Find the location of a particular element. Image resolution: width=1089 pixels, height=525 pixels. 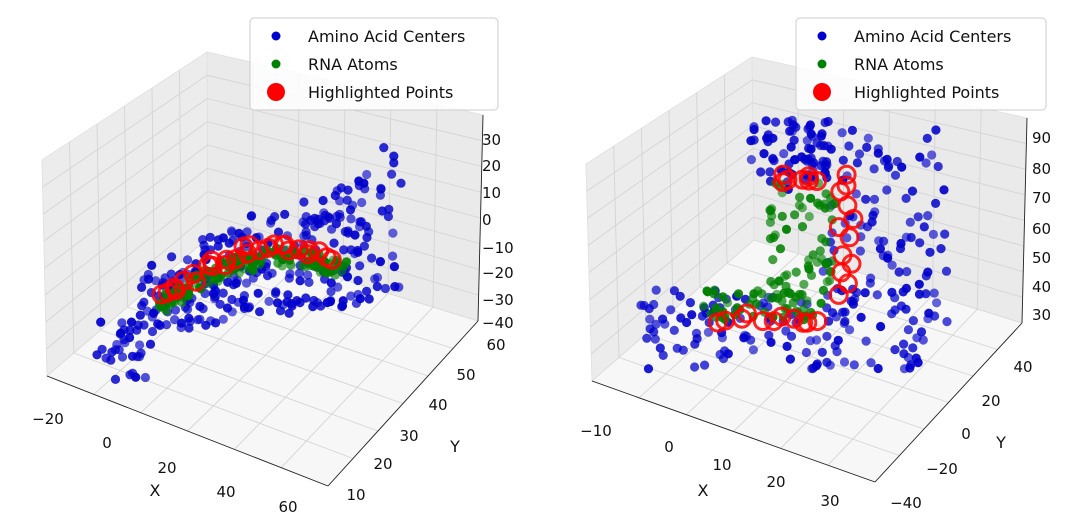

z-axis-line is located at coordinates (1024, 220).